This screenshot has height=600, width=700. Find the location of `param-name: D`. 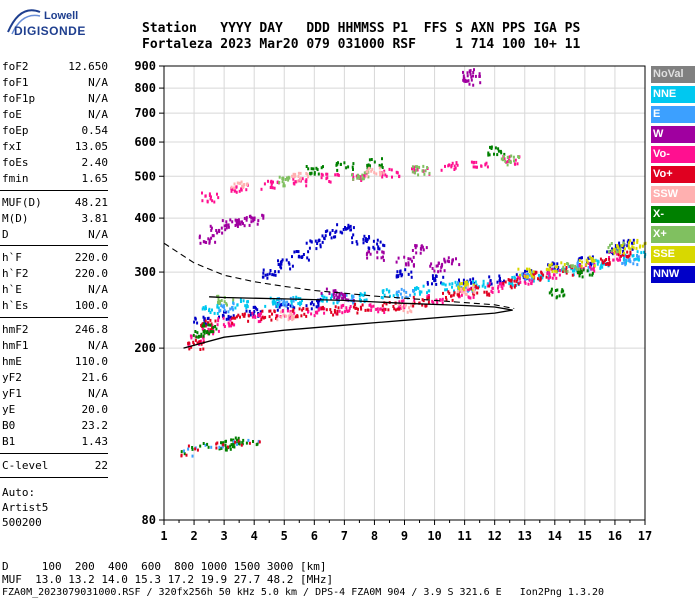

param-name: D is located at coordinates (5, 234).